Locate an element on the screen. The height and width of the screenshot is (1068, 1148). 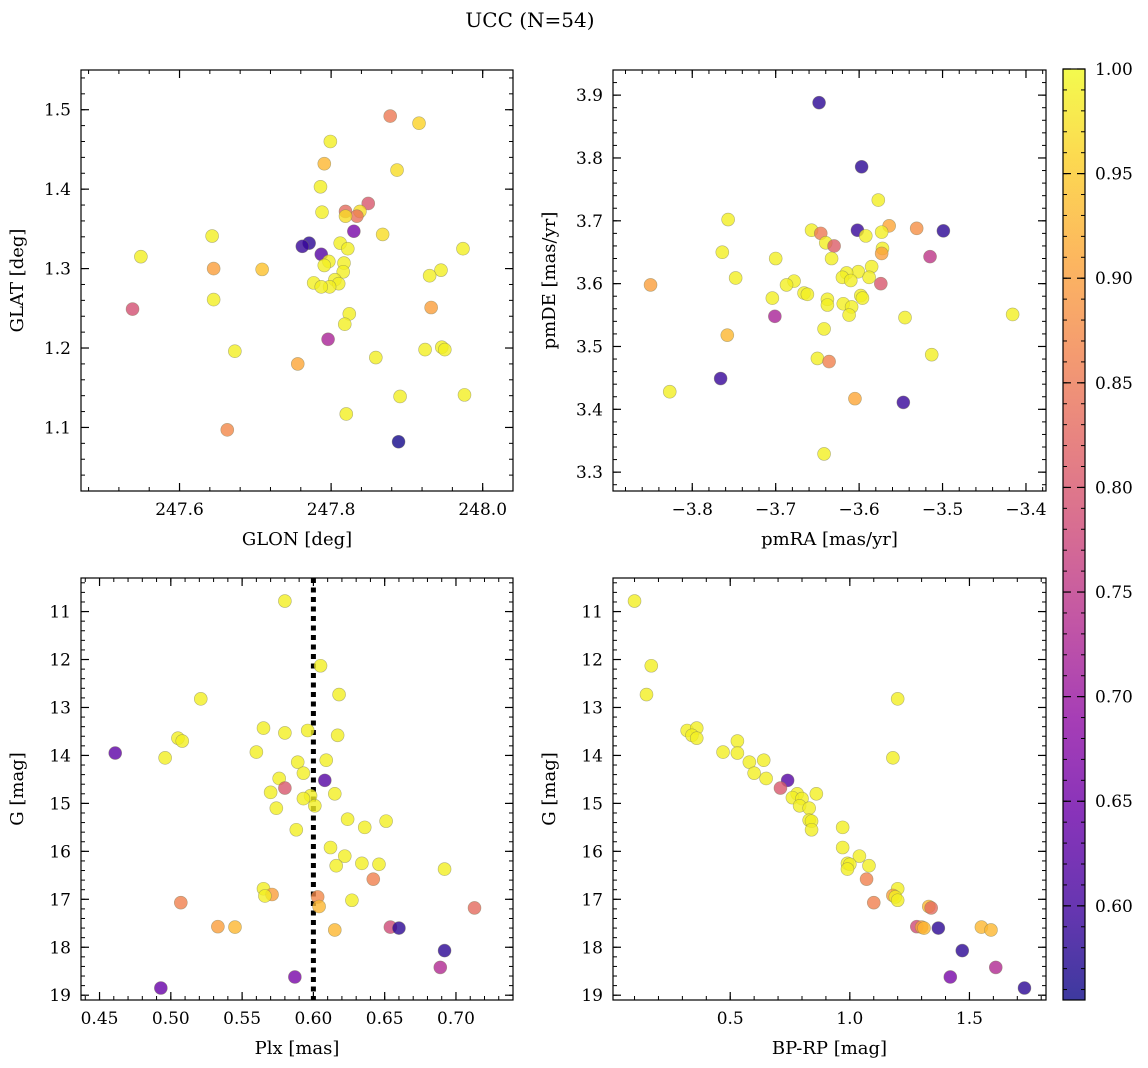
x-axis-label: pmRA [mas/yr] is located at coordinates (829, 539).